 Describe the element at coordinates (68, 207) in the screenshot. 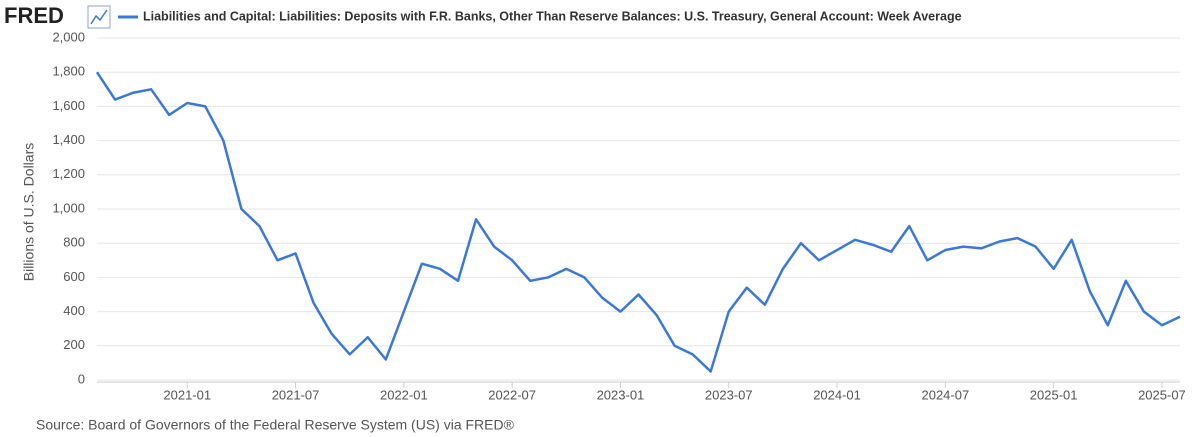

I see `y-tick-label: 1,000` at that location.